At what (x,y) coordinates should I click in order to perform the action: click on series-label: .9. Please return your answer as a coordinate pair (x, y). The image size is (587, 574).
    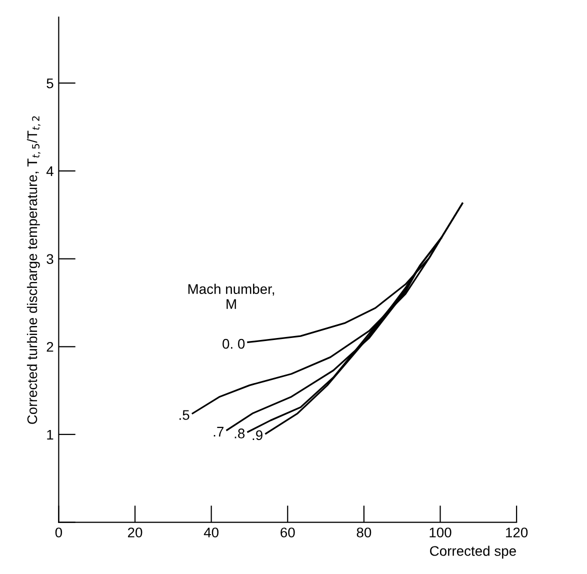
    Looking at the image, I should click on (257, 435).